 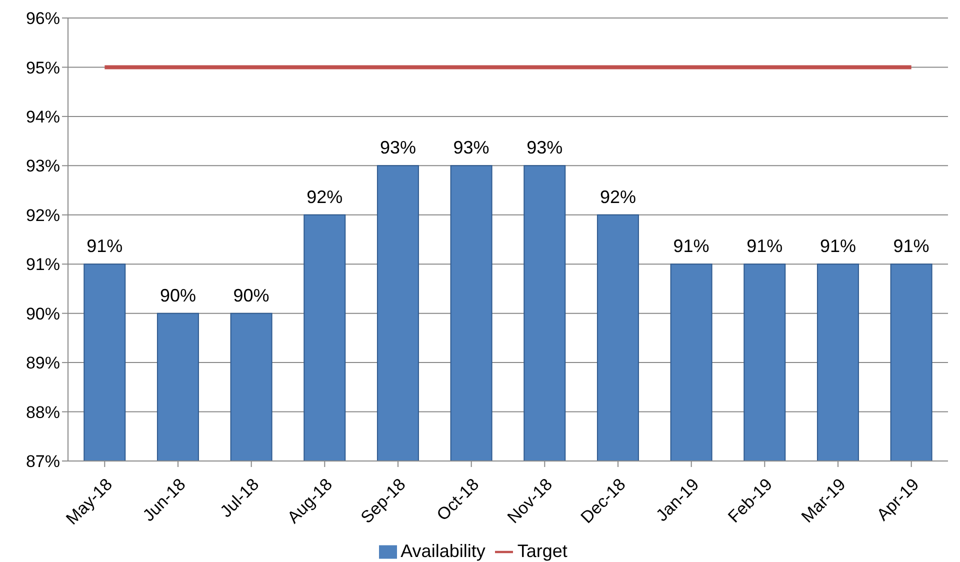 What do you see at coordinates (43, 412) in the screenshot?
I see `y-tick-label: 88%` at bounding box center [43, 412].